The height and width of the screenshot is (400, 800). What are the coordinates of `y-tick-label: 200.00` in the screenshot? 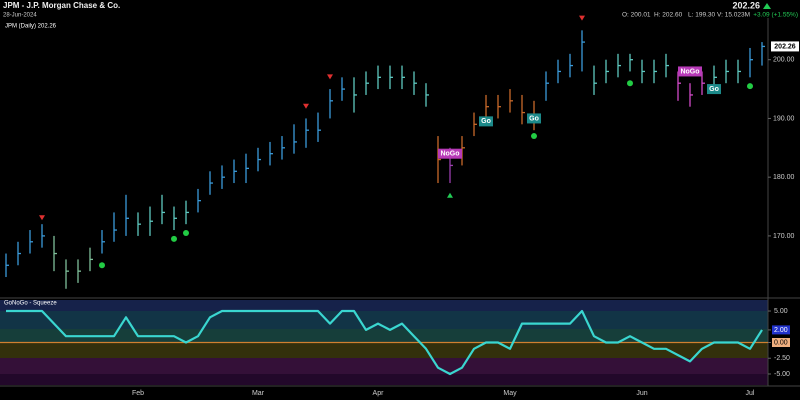 It's located at (784, 60).